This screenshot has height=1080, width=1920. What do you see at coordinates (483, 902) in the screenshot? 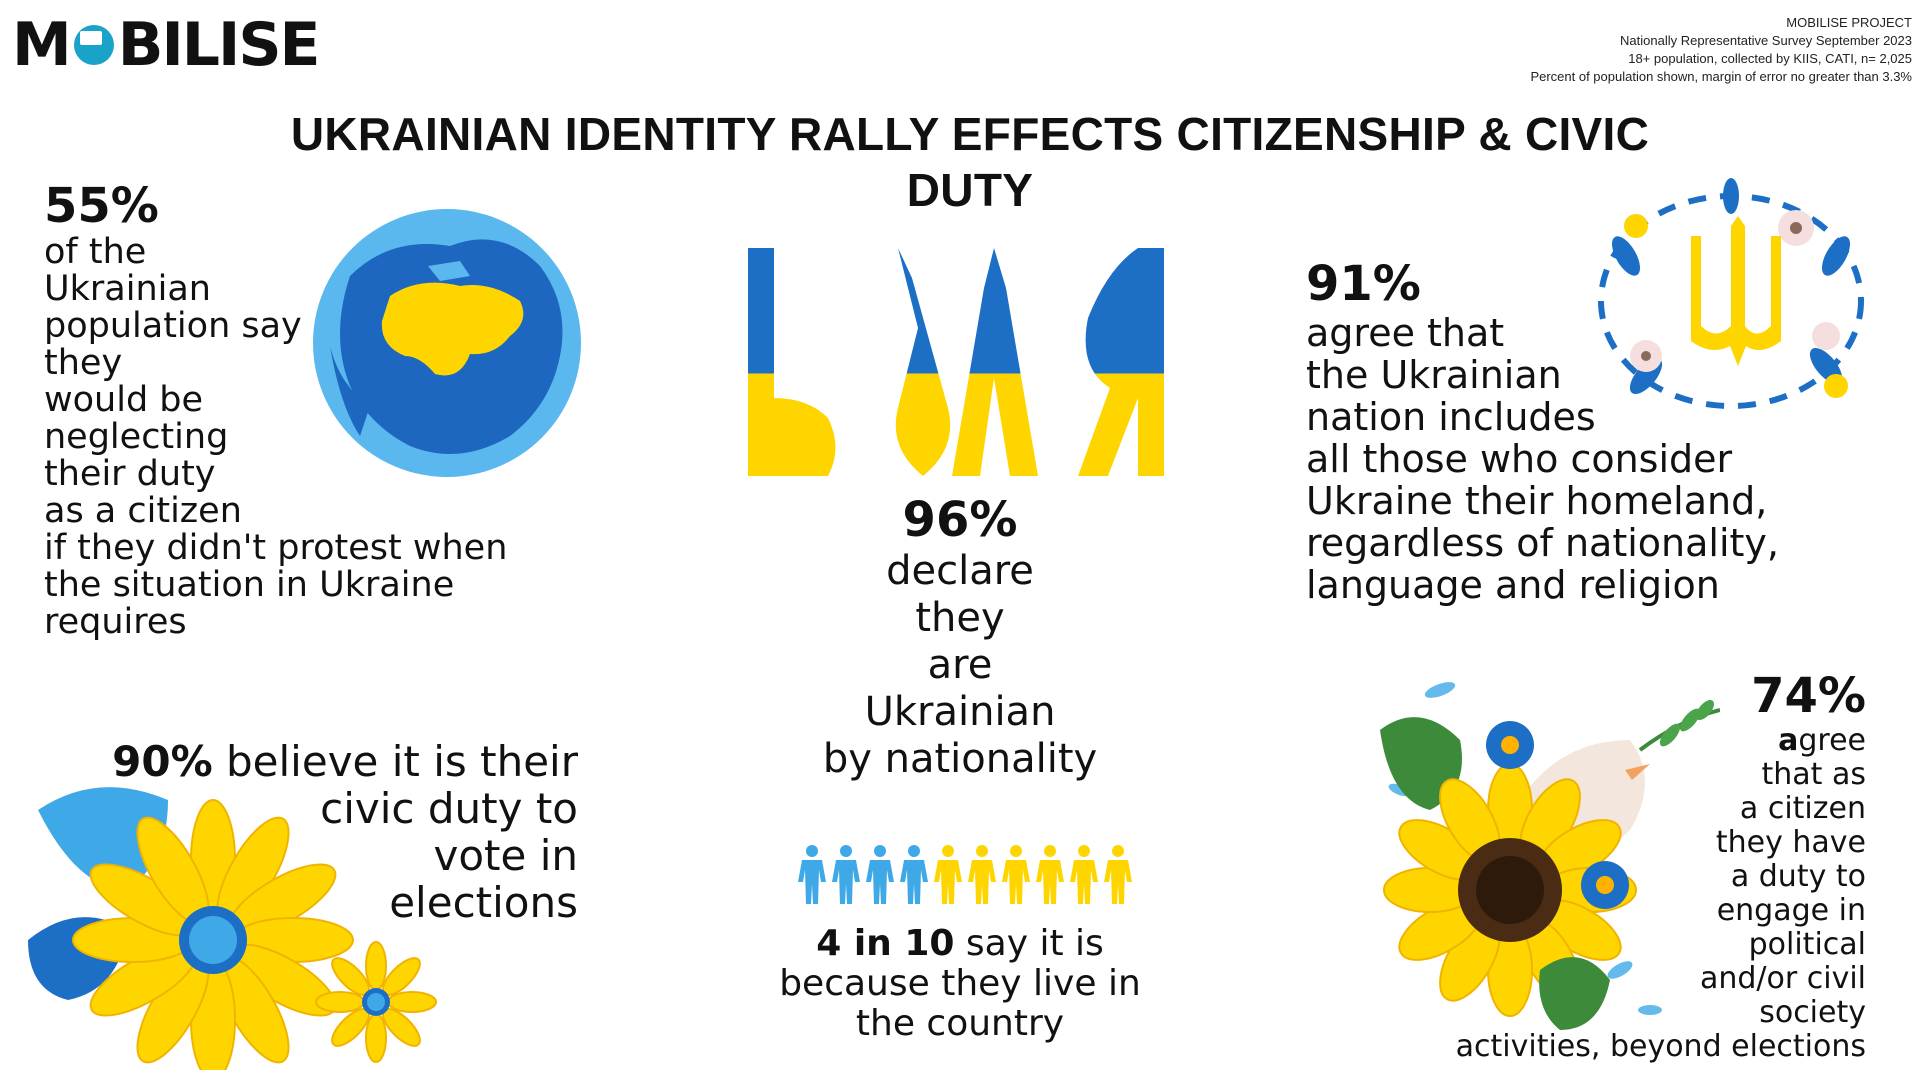
I see `text-line: elections` at bounding box center [483, 902].